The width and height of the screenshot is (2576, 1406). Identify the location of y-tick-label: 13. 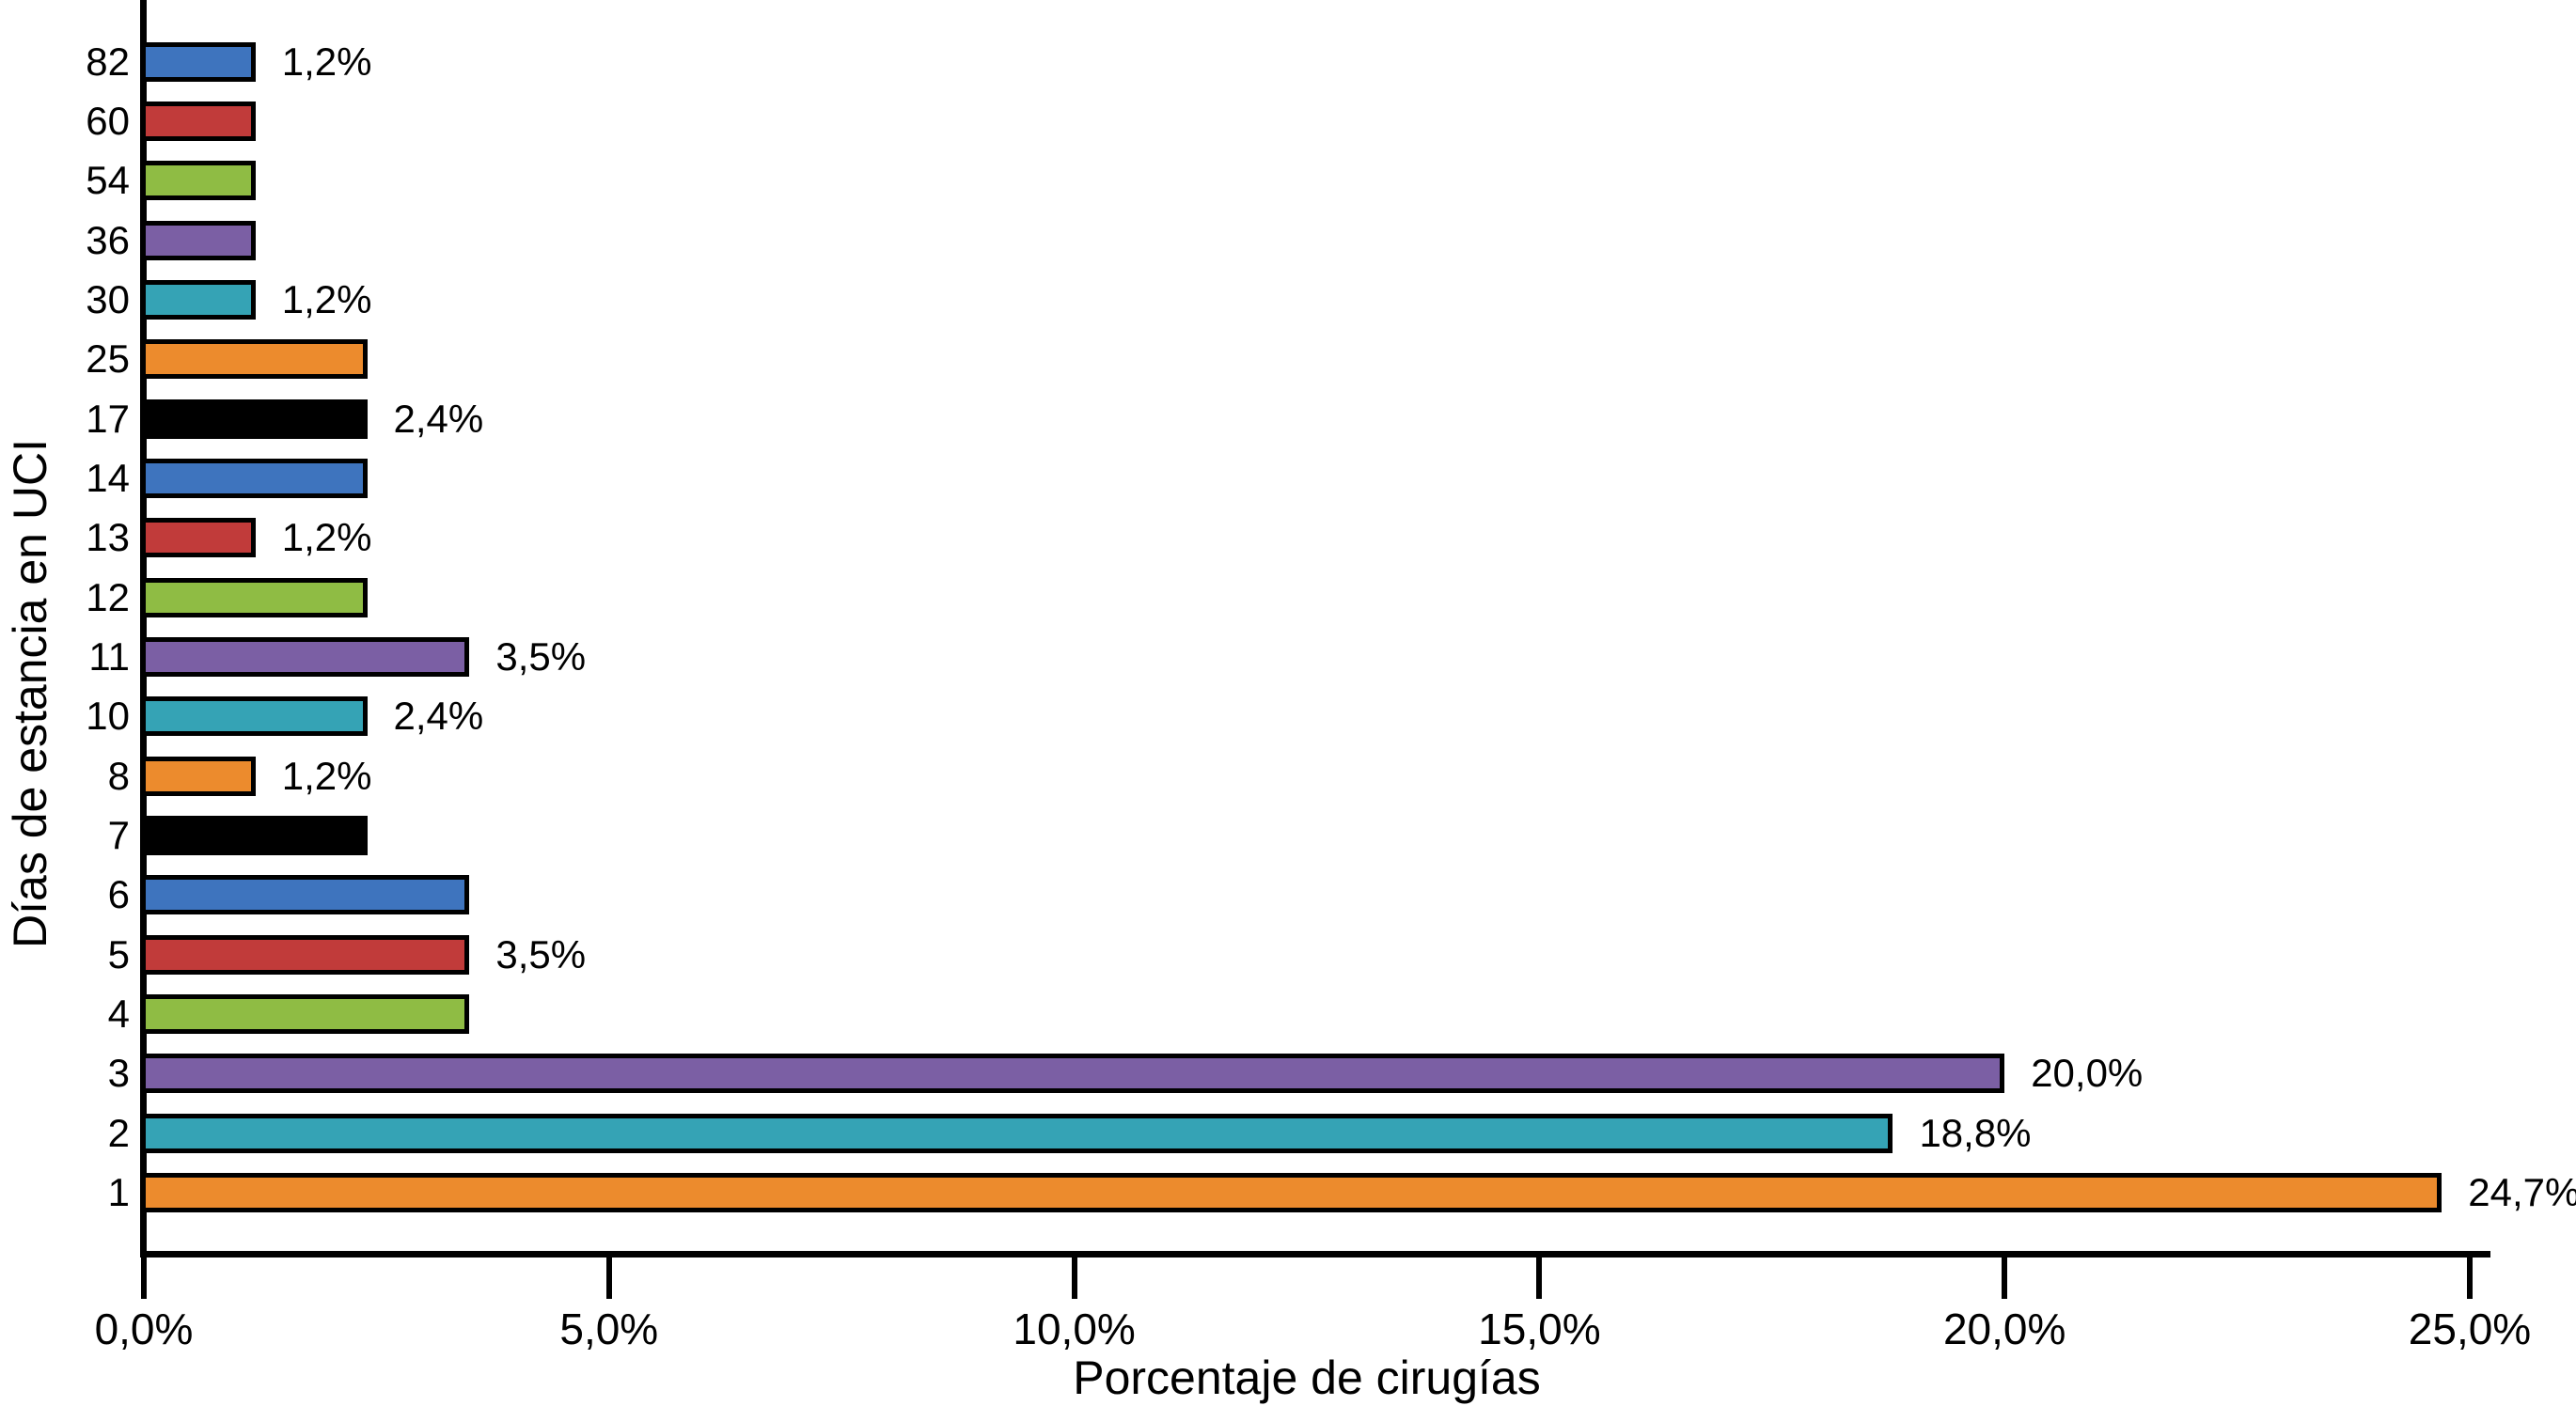
(108, 537).